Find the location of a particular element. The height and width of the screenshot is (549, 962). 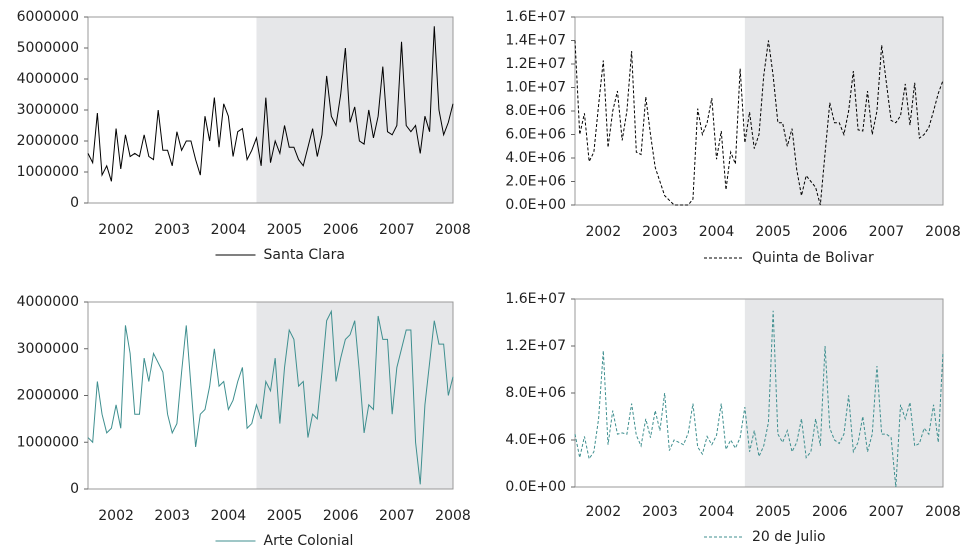

y-tick-label: 1.4E+07 is located at coordinates (535, 41).